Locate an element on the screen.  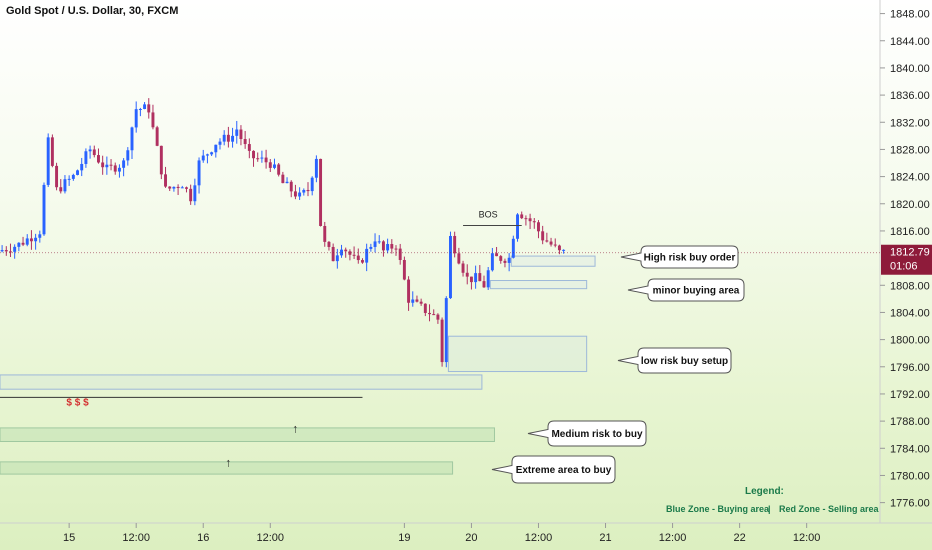
y-tick-label: 1820.00 is located at coordinates (910, 205).